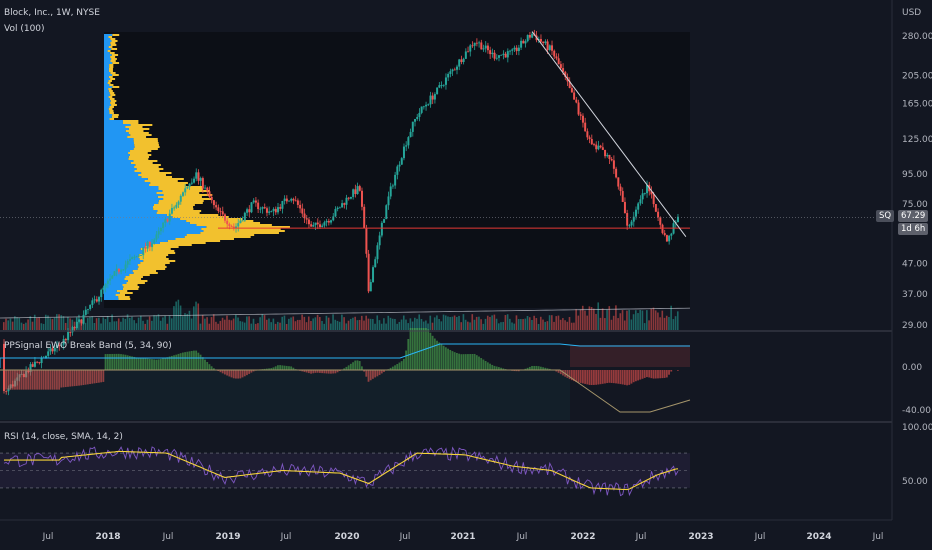  What do you see at coordinates (915, 175) in the screenshot?
I see `price-tick-label: 95.00` at bounding box center [915, 175].